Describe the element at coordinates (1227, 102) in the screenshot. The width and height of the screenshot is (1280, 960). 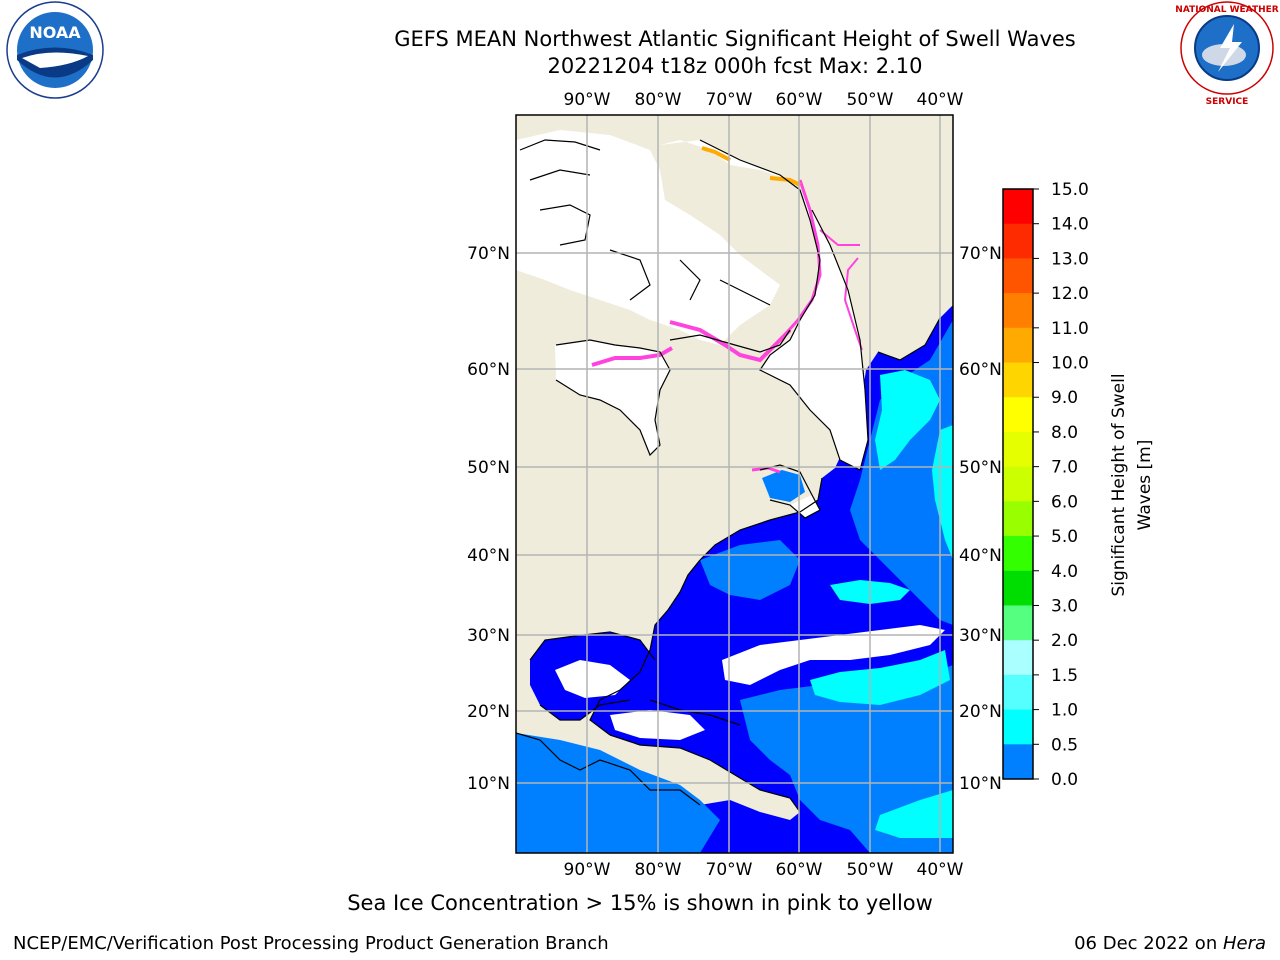
I see `svg-text: SERVICE` at that location.